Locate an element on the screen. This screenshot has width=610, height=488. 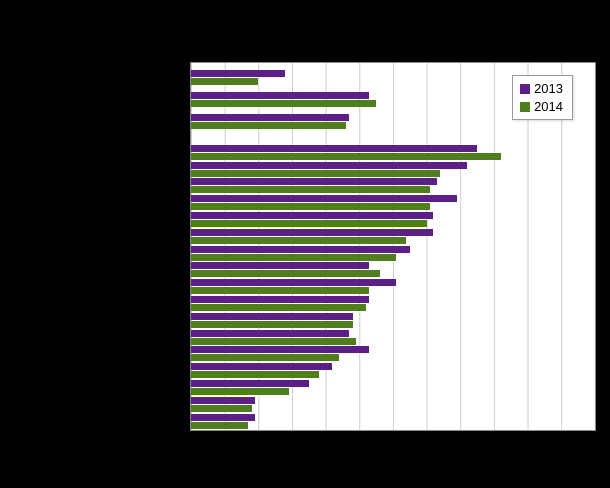
legend-item-2013: 2013 is located at coordinates (541, 88).